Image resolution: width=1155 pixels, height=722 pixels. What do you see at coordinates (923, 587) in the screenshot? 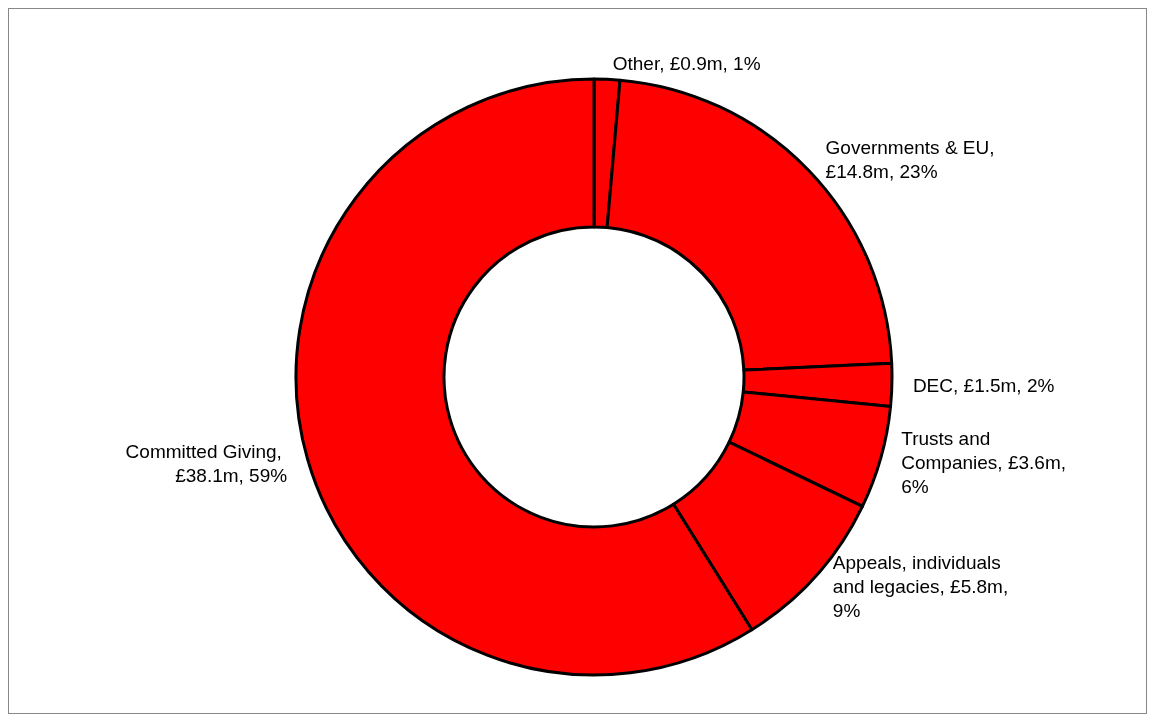
I see `slice-label: Appeals, individuals and legacies, £5.8m, 9%` at bounding box center [923, 587].